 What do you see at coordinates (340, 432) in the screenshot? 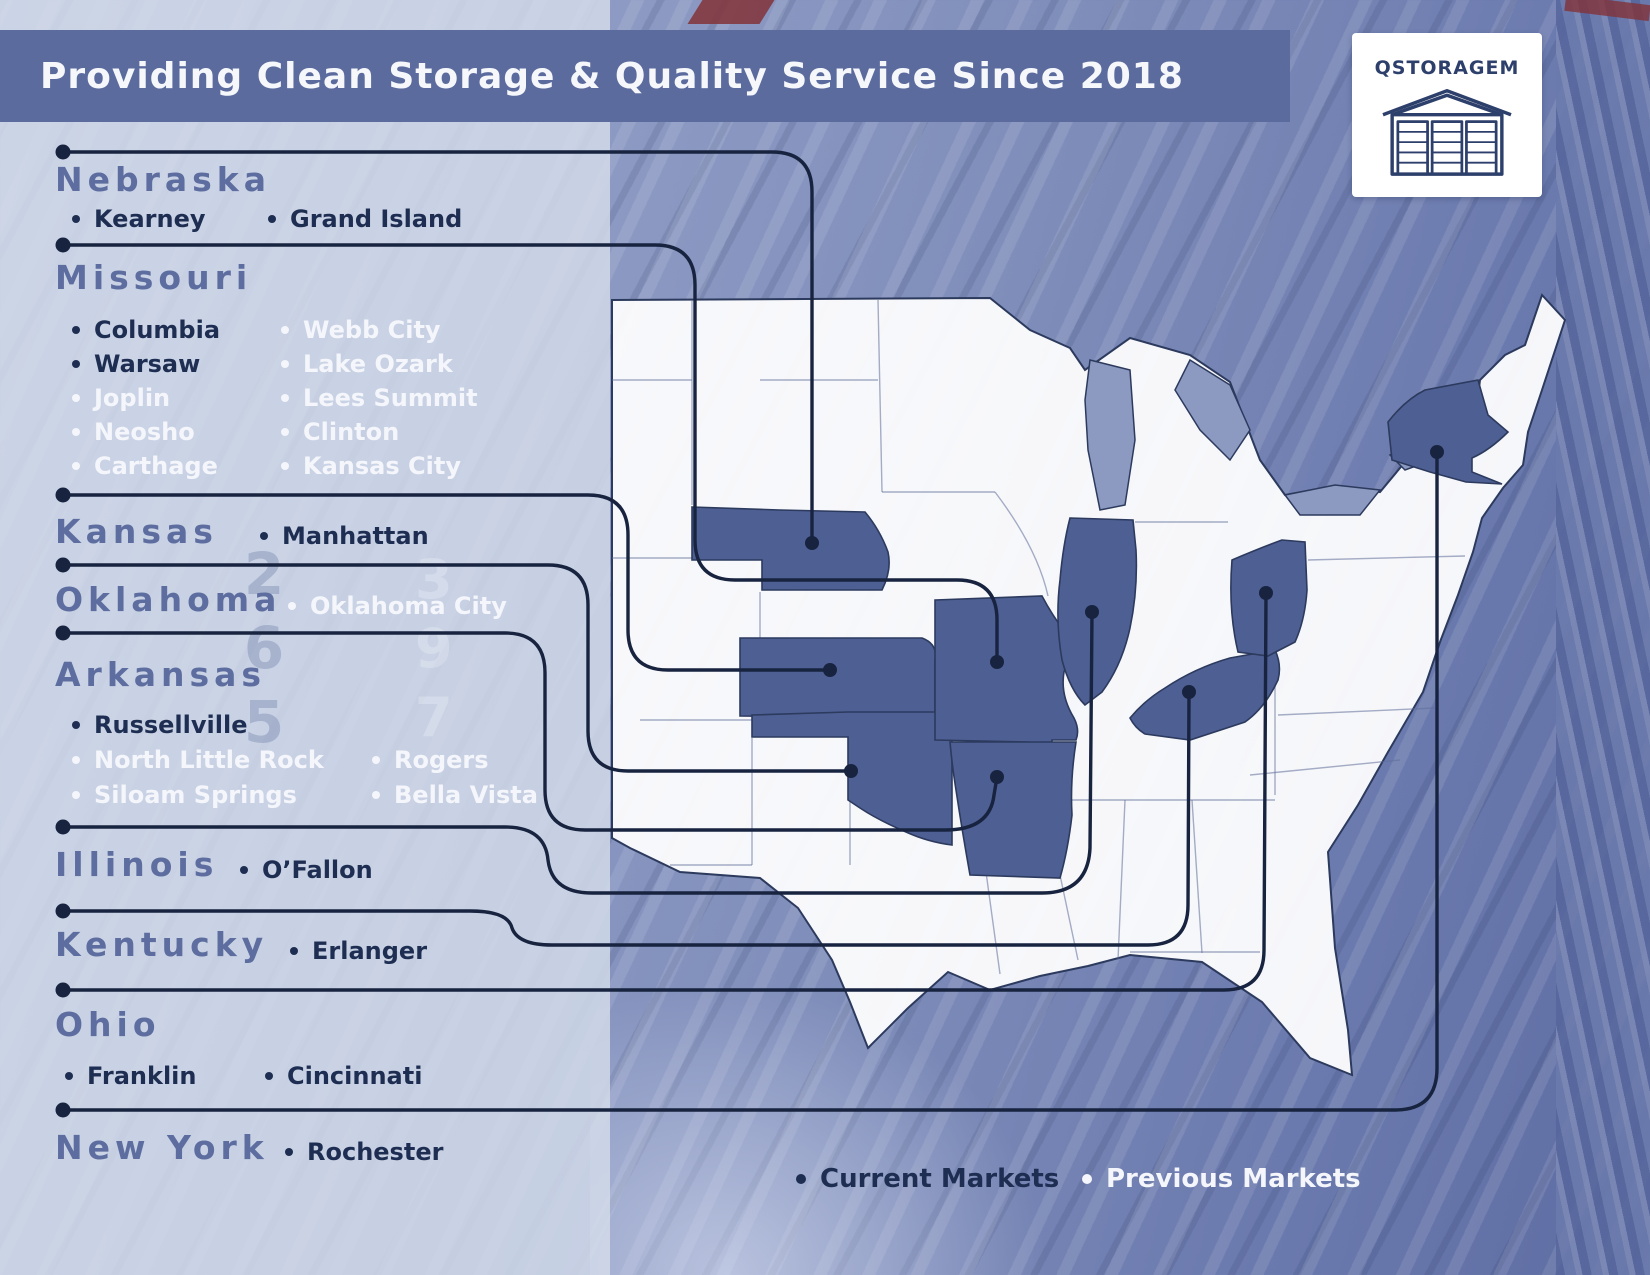
I see `city-clinton: Clinton` at bounding box center [340, 432].